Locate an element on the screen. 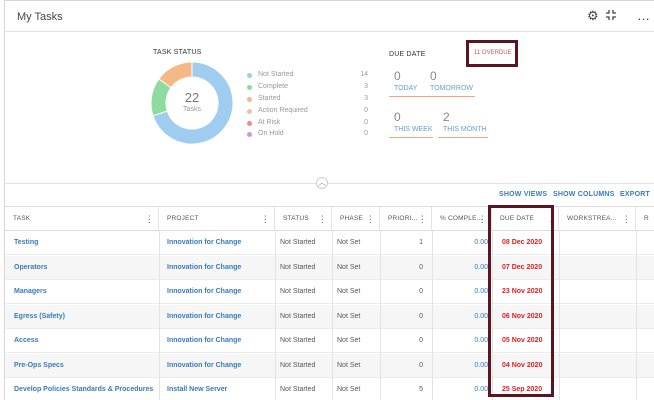  due-tomorrow-box: 0 TOMORROW is located at coordinates (450, 83).